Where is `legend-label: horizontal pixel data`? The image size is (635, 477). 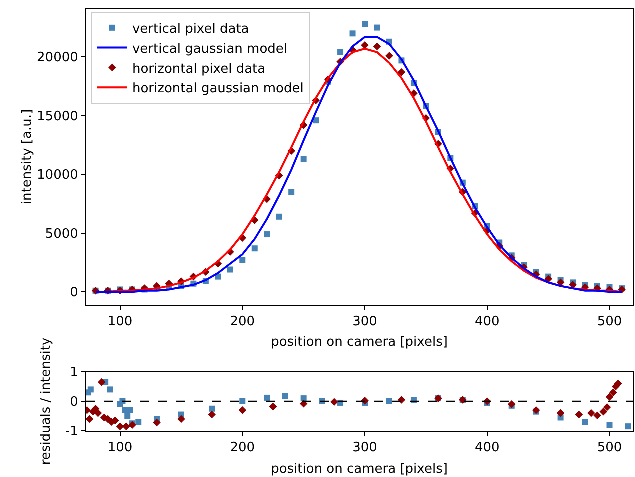 legend-label: horizontal pixel data is located at coordinates (199, 69).